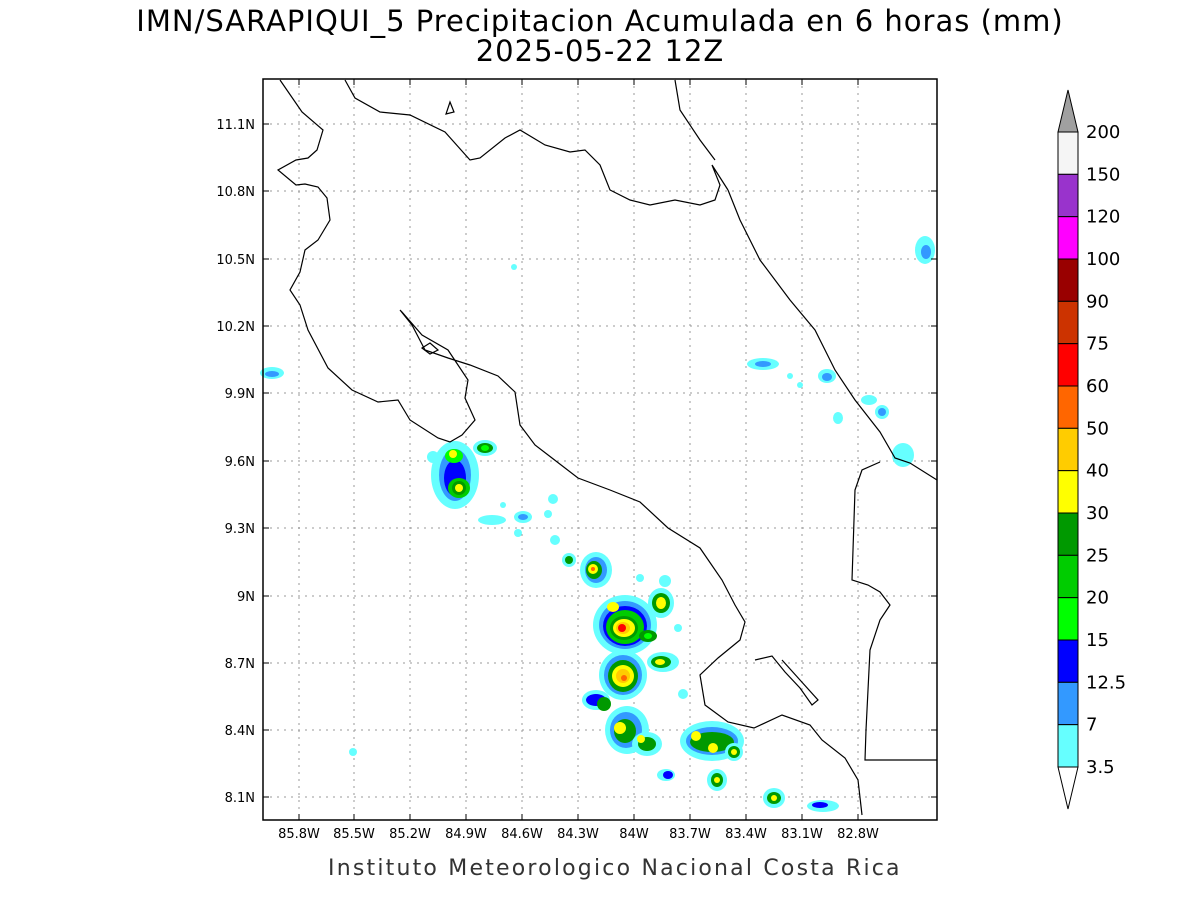 The width and height of the screenshot is (1200, 900). What do you see at coordinates (1097, 344) in the screenshot?
I see `colorbar-label: 75` at bounding box center [1097, 344].